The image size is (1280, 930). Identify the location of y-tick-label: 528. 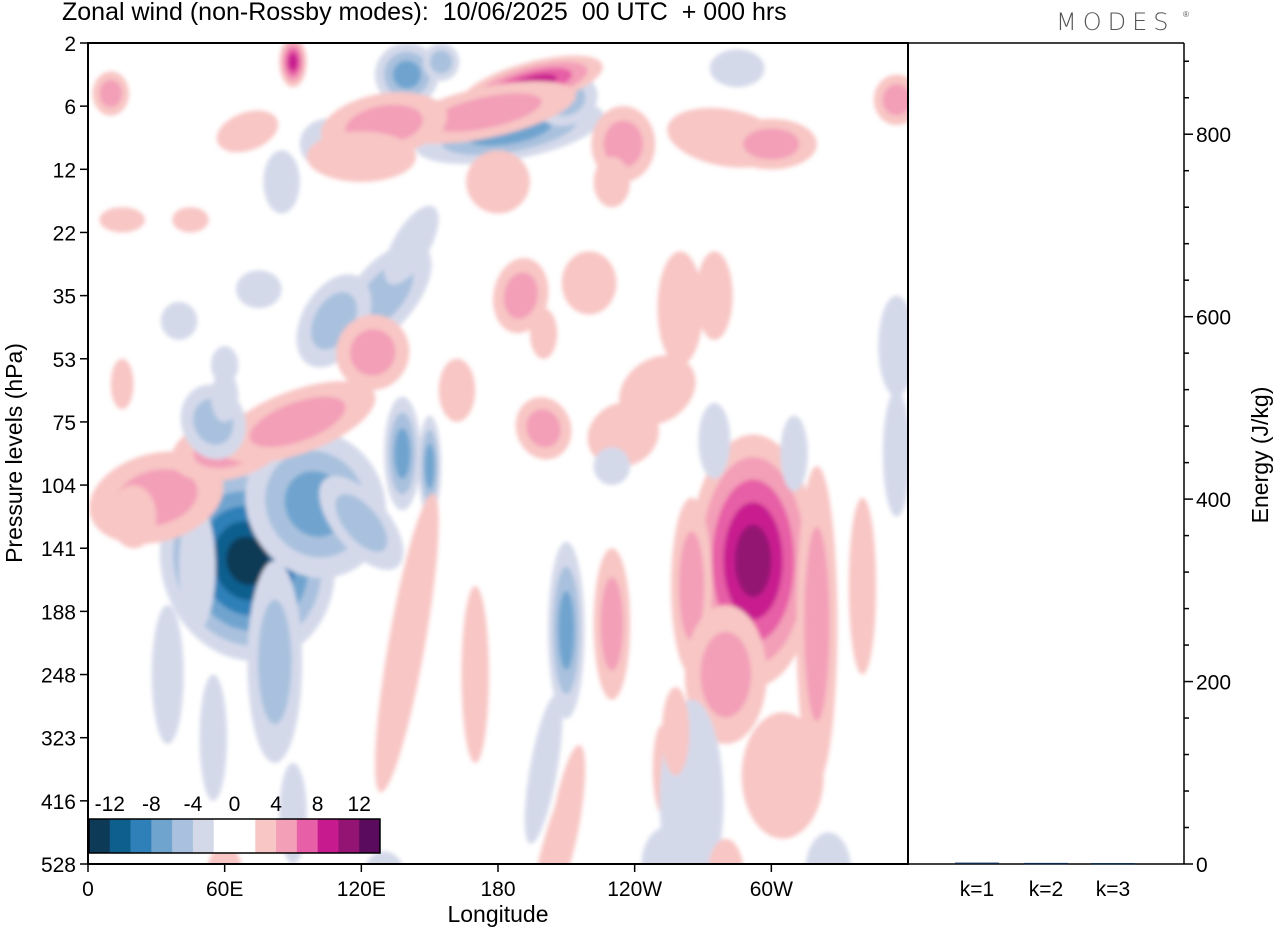
(58, 865).